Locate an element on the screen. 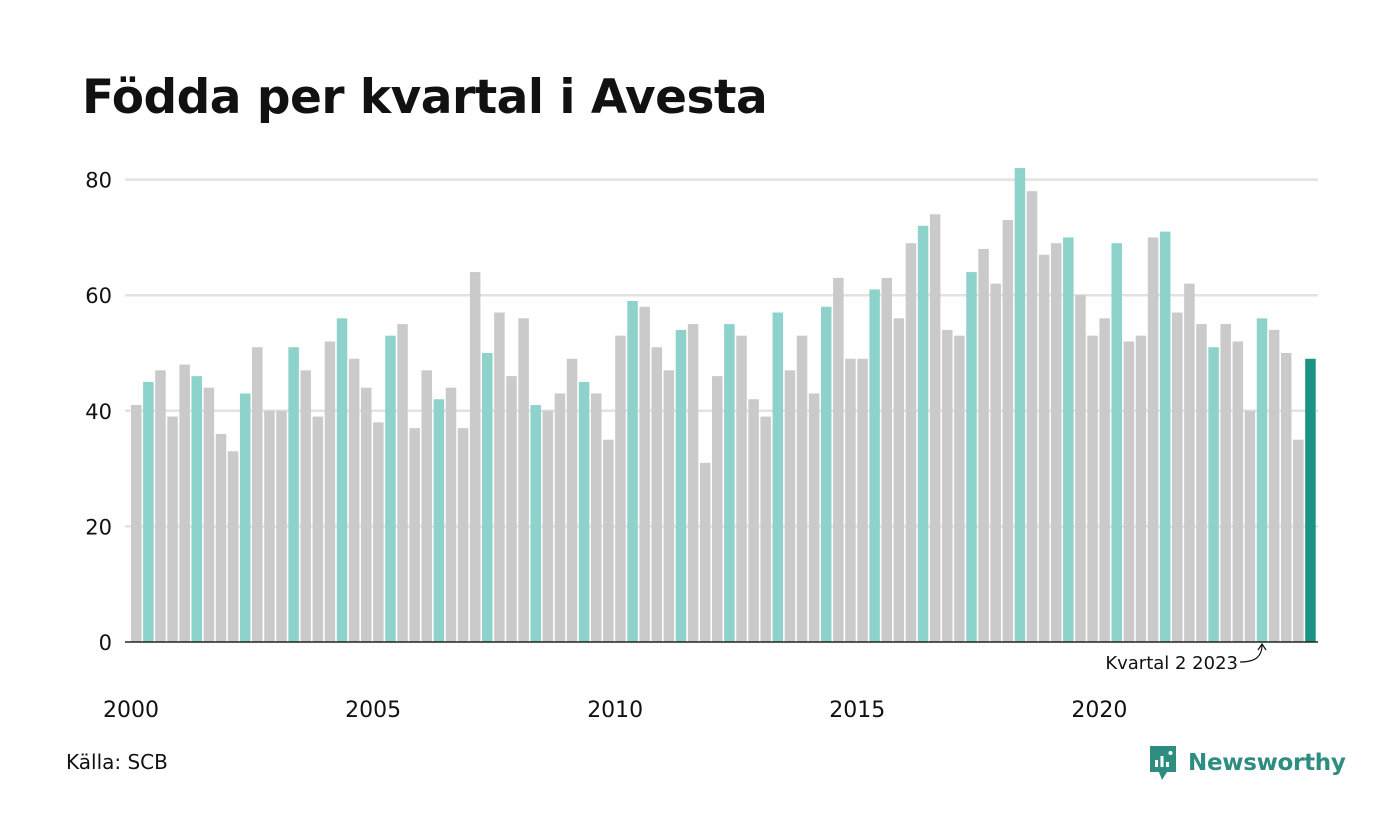 The height and width of the screenshot is (840, 1400). x-tick-label: 2010 is located at coordinates (615, 710).